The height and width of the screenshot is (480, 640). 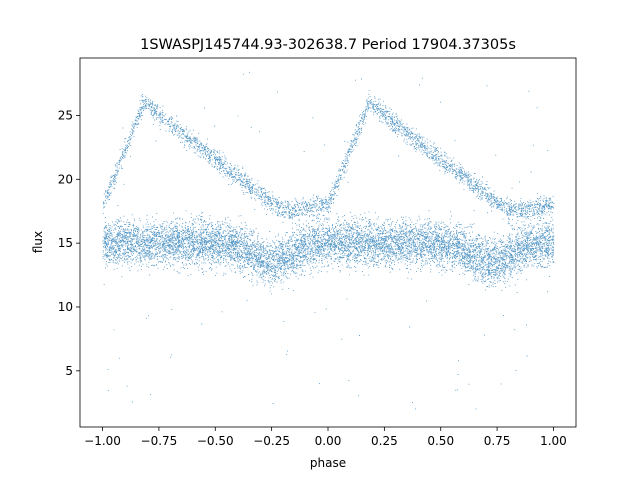 I want to click on x-axis: −1.00 −0.75 −0.50 −0.25 0.00 0.25 0.50 0.75 1.00, so click(x=325, y=437).